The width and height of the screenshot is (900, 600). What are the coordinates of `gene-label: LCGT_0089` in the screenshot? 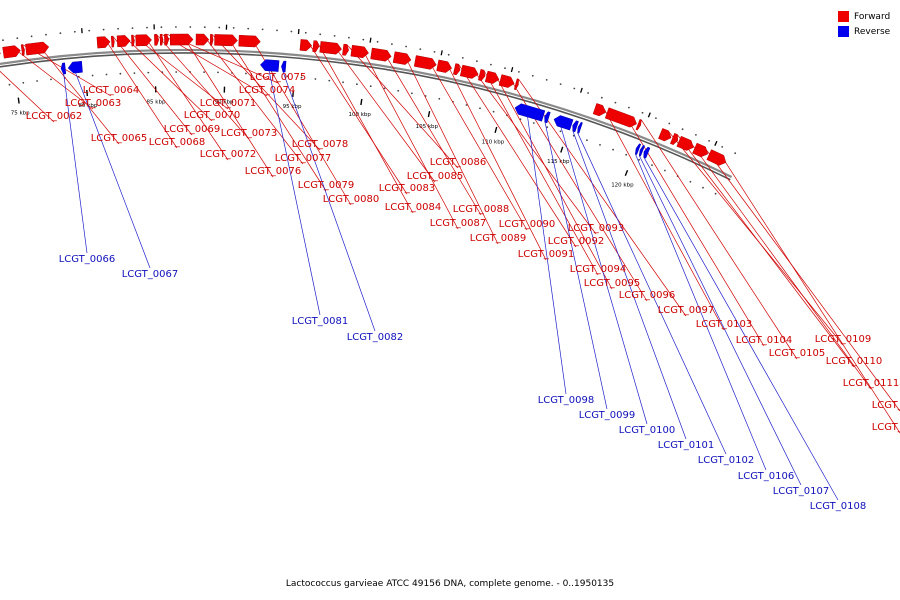 It's located at (498, 238).